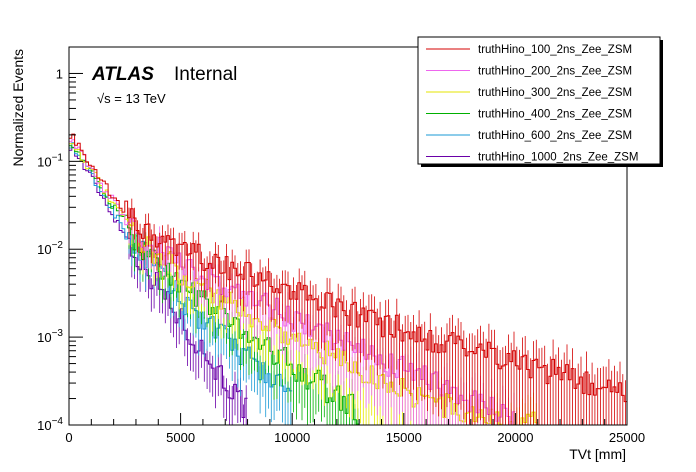 The width and height of the screenshot is (696, 472). I want to click on y-tick-label: 10⁻³, so click(50, 336).